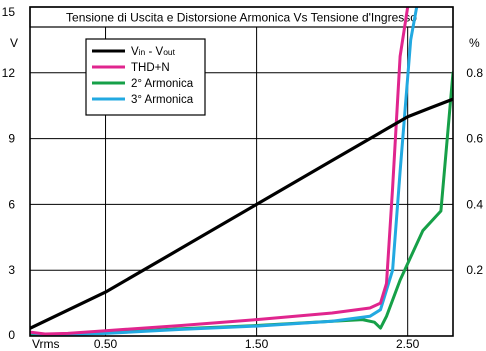  What do you see at coordinates (11, 270) in the screenshot?
I see `y-left-tick-label: 3` at bounding box center [11, 270].